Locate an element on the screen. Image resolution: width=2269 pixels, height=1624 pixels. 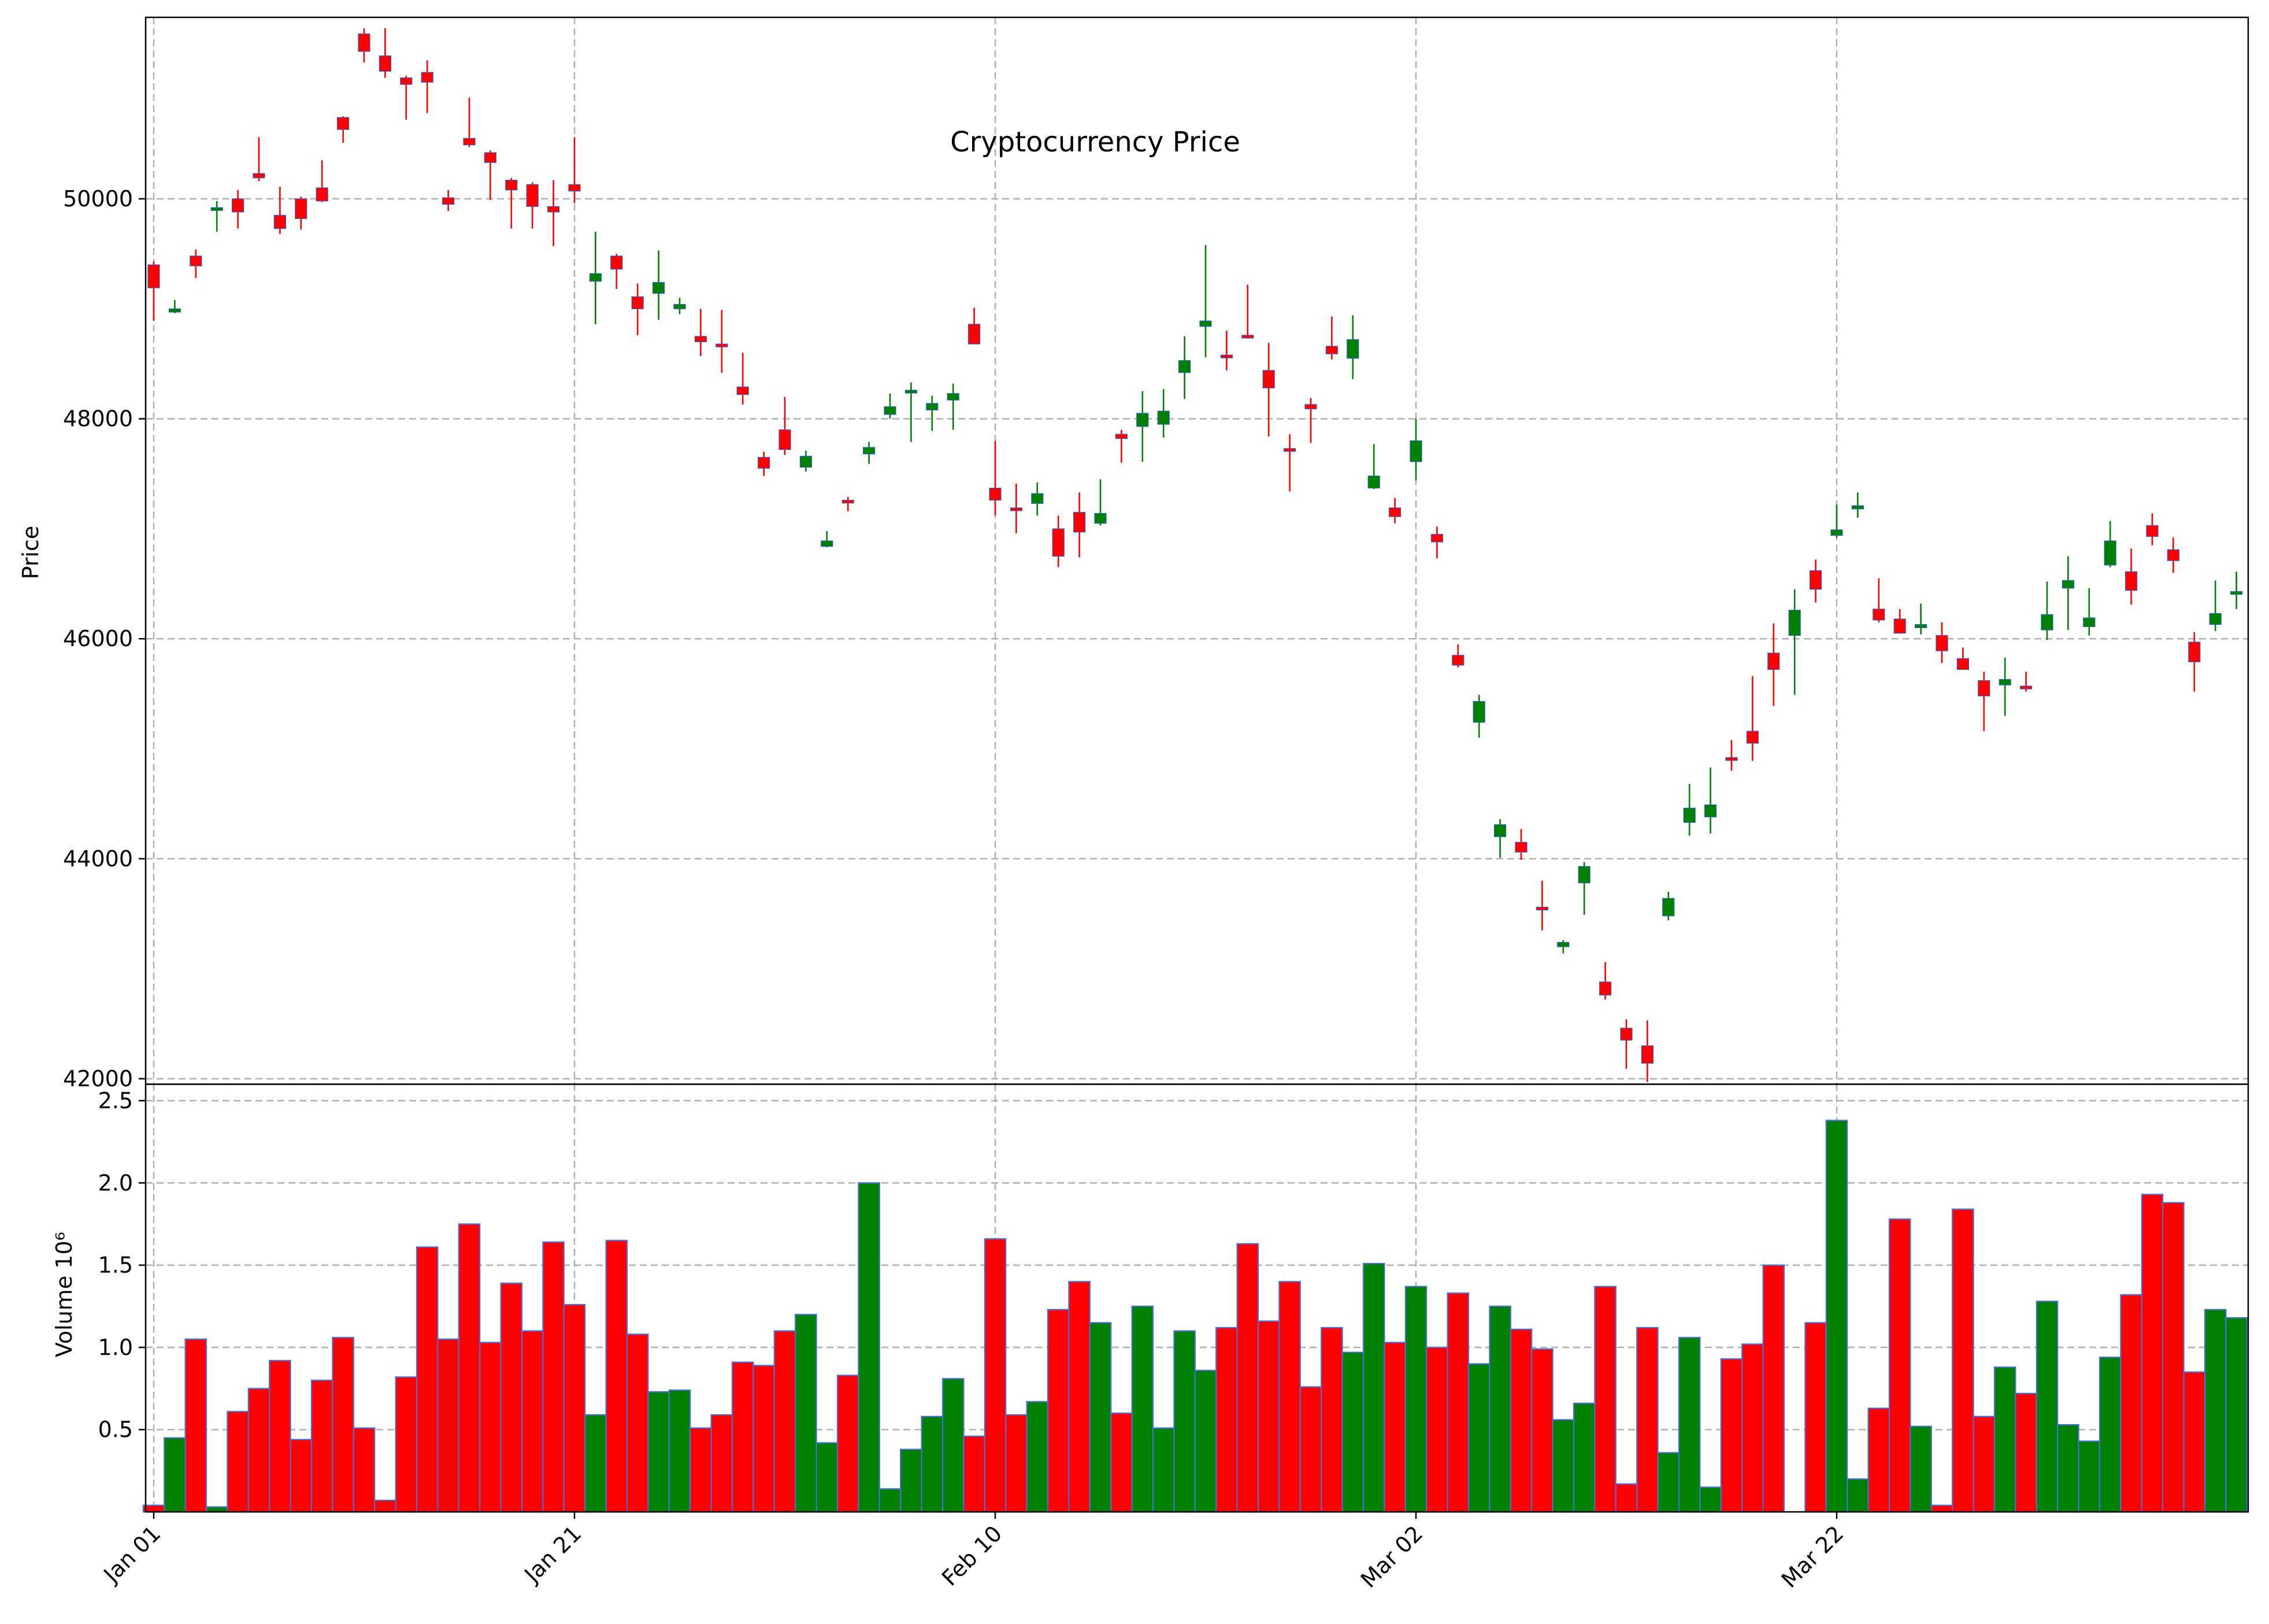
x-tick-label: Jan 21 is located at coordinates (553, 1554).